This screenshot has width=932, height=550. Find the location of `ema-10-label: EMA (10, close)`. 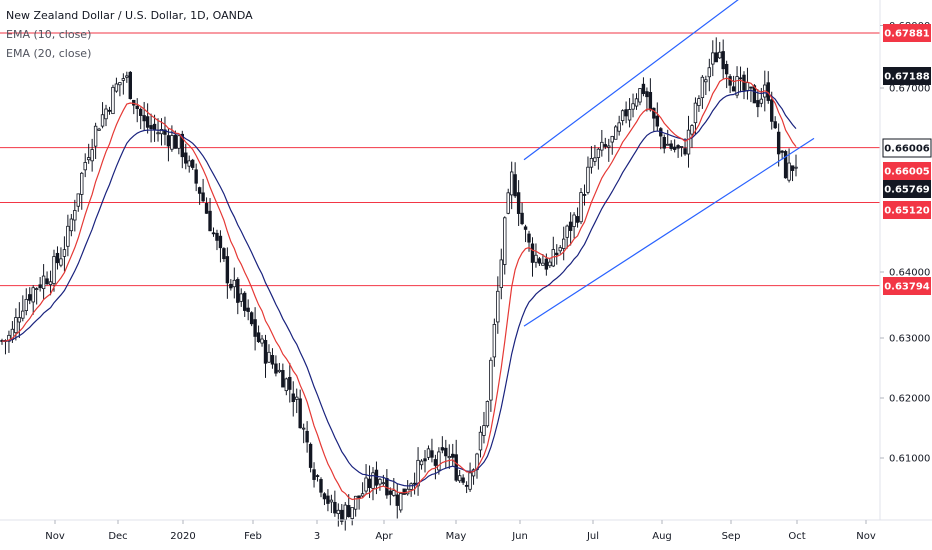

ema-10-label: EMA (10, close) is located at coordinates (49, 34).